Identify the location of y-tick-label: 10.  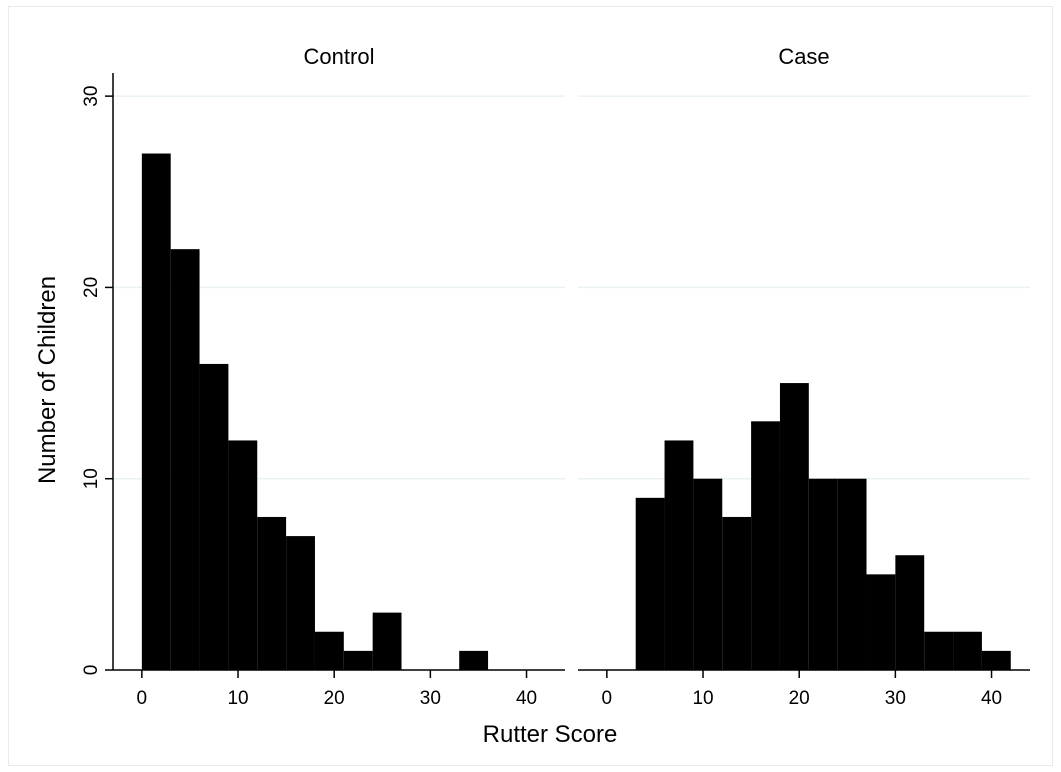
(91, 478).